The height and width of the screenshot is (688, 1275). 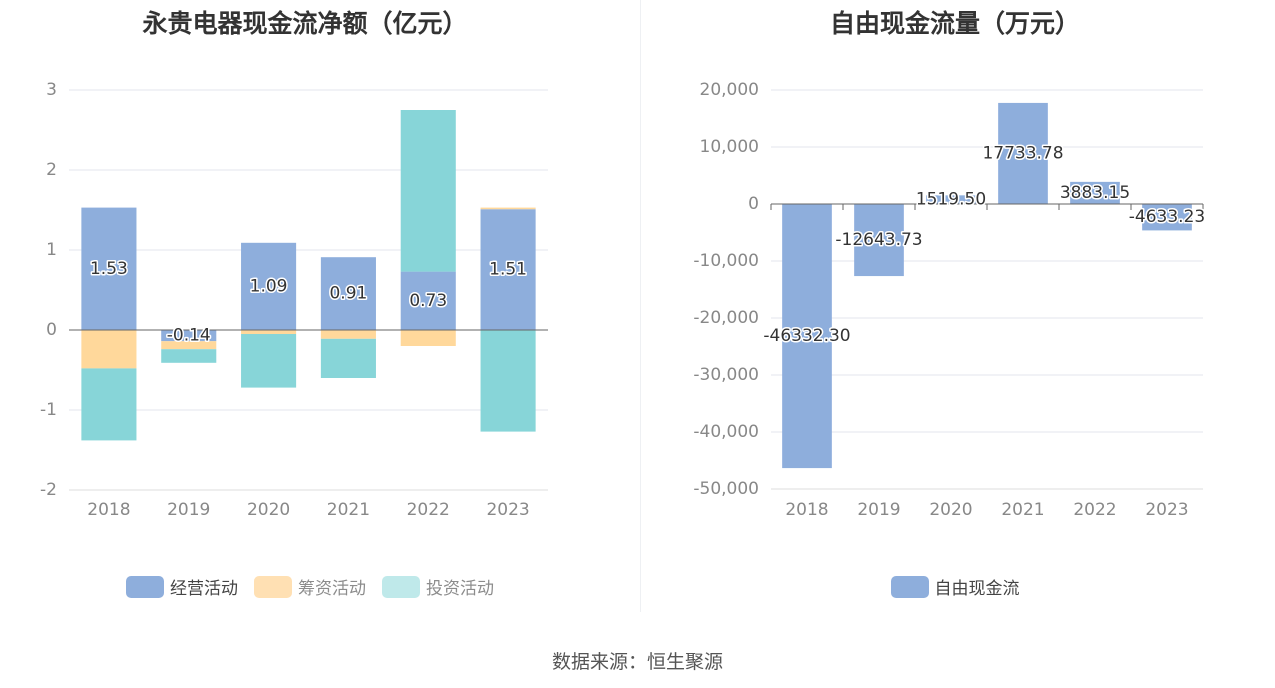 What do you see at coordinates (305, 23) in the screenshot?
I see `left-chart-title: 永贵电器现金流净额（亿元）` at bounding box center [305, 23].